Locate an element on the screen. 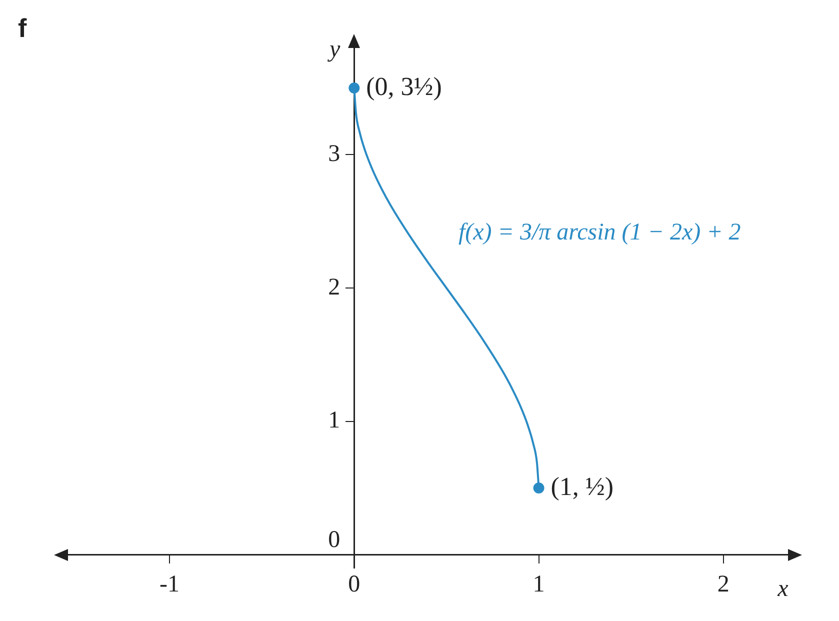  y-tick-label: 0 is located at coordinates (334, 539).